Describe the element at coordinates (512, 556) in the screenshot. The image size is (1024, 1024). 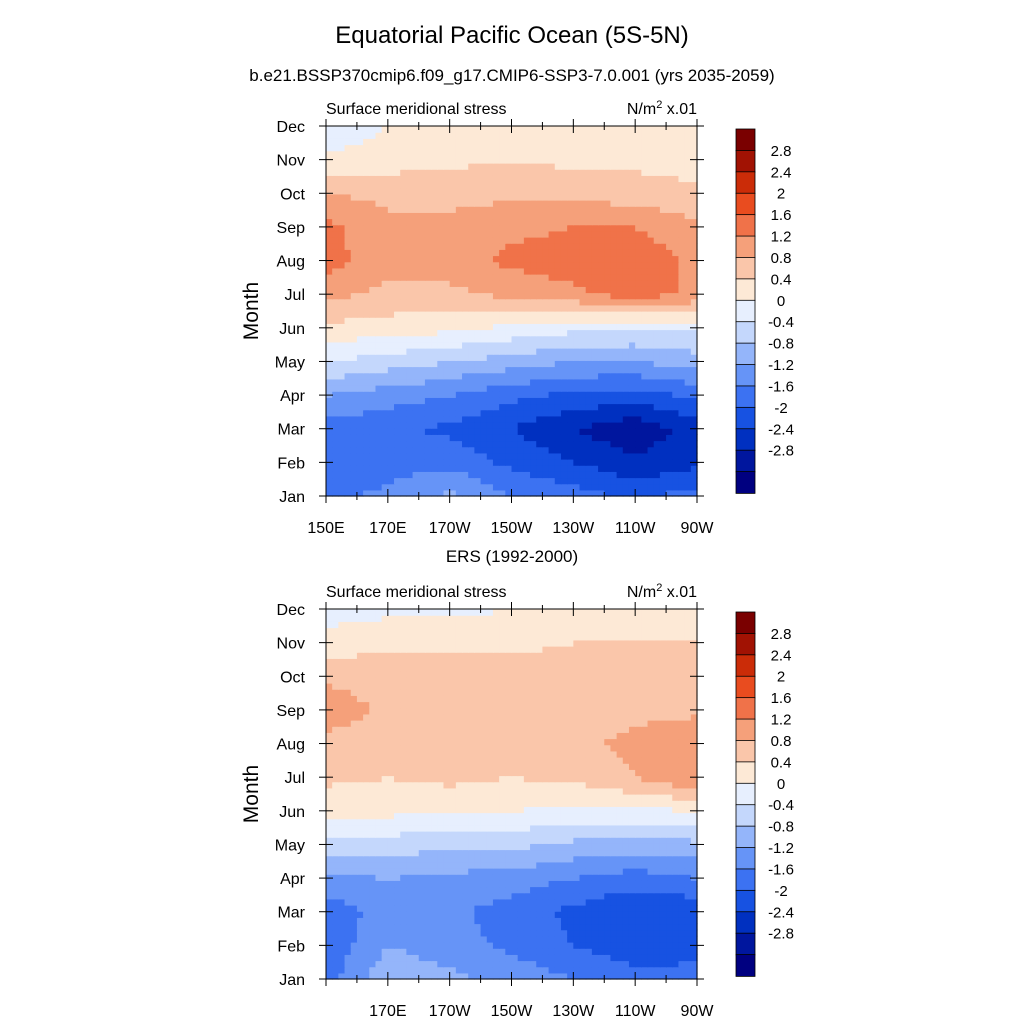
I see `panel-2-heading: ERS (1992-2000)` at that location.